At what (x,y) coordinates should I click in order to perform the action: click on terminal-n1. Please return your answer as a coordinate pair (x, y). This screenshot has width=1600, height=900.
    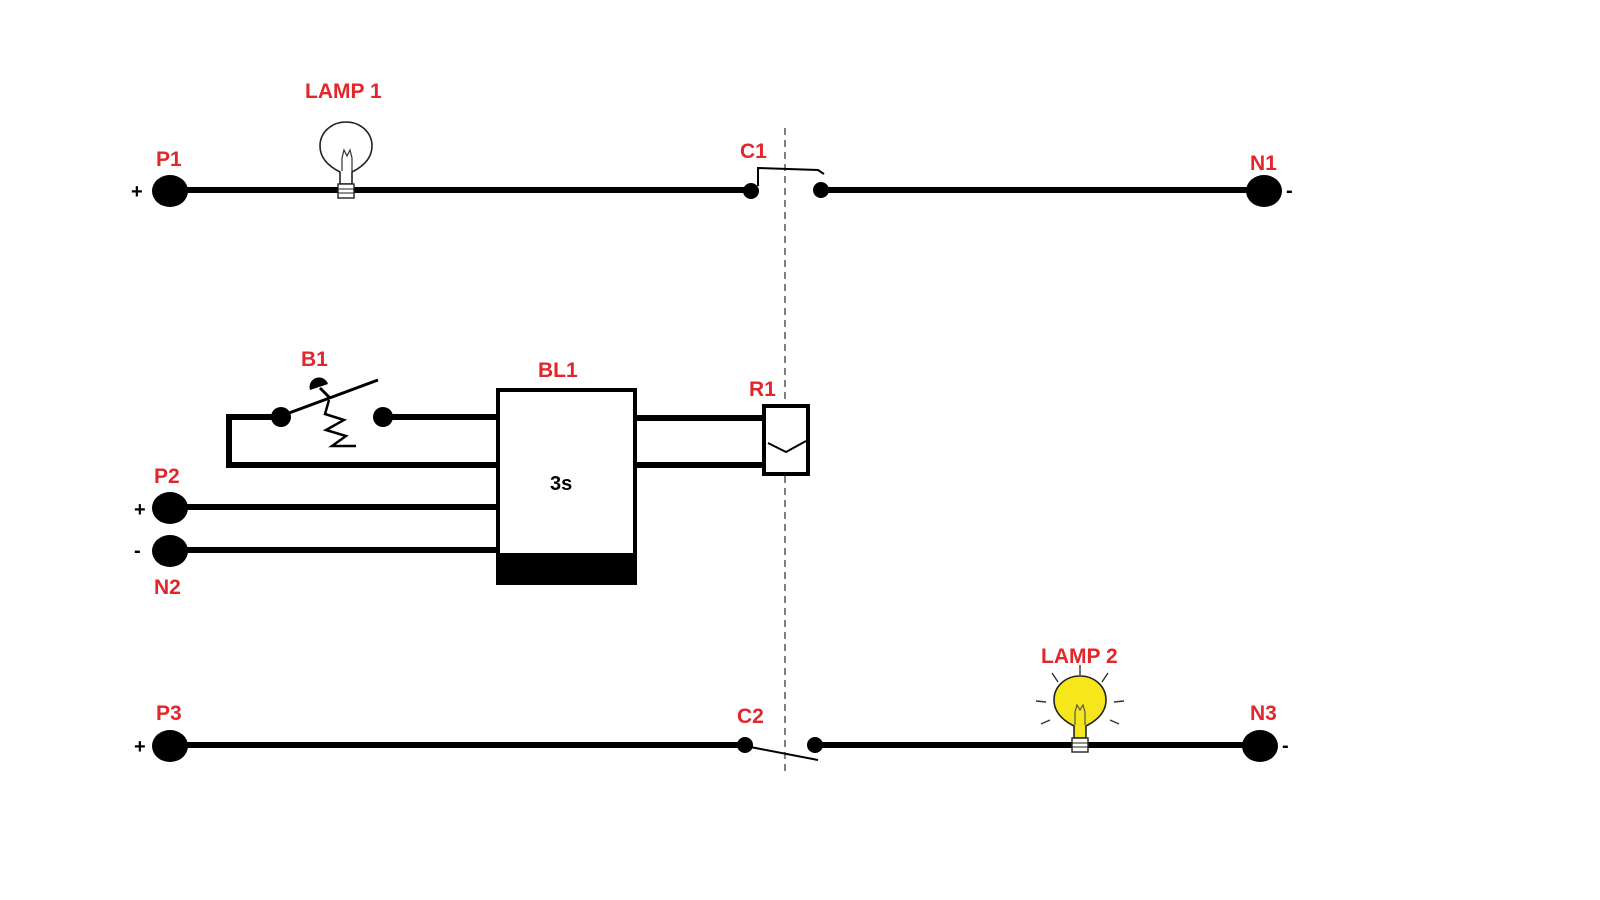
    Looking at the image, I should click on (1264, 191).